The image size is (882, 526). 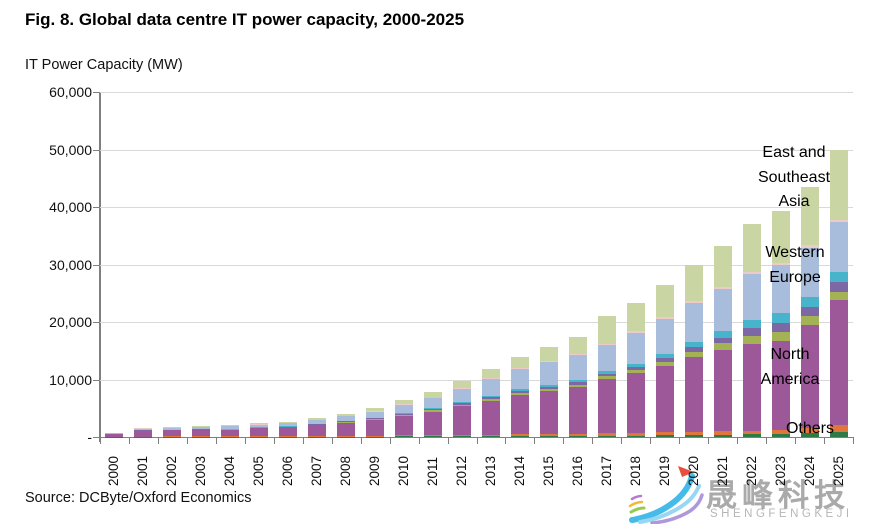 I want to click on segment-unlabeled-purple-2015, so click(x=548, y=387).